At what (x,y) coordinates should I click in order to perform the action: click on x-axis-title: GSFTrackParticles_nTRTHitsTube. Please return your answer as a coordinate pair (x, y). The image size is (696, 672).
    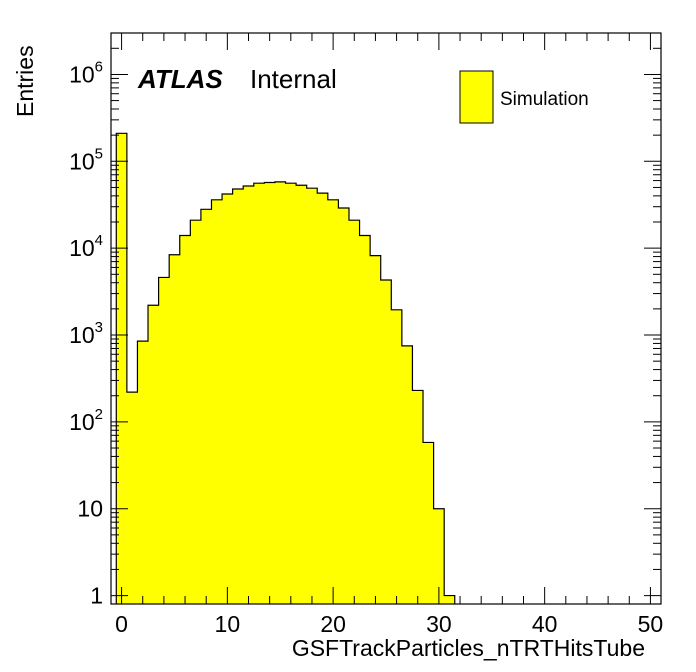
    Looking at the image, I should click on (468, 648).